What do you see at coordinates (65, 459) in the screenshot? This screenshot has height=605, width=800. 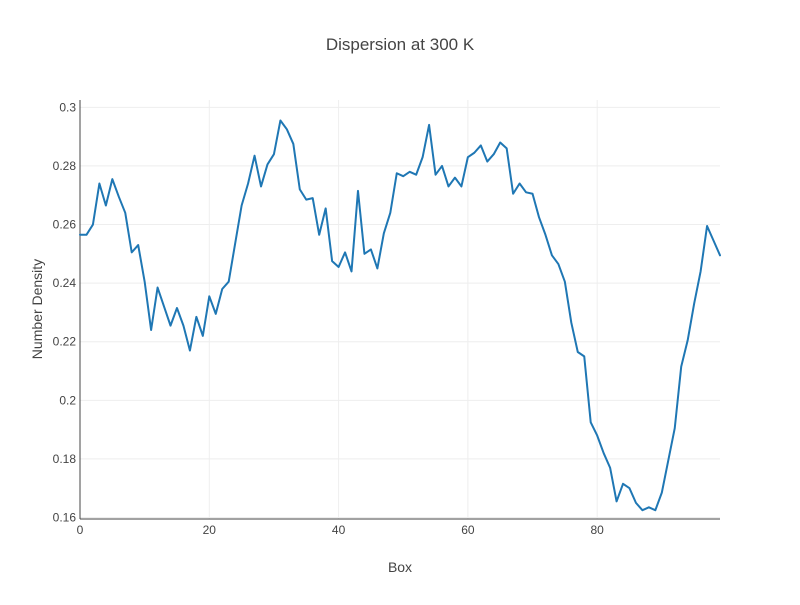 I see `y-tick-label: 0.18` at bounding box center [65, 459].